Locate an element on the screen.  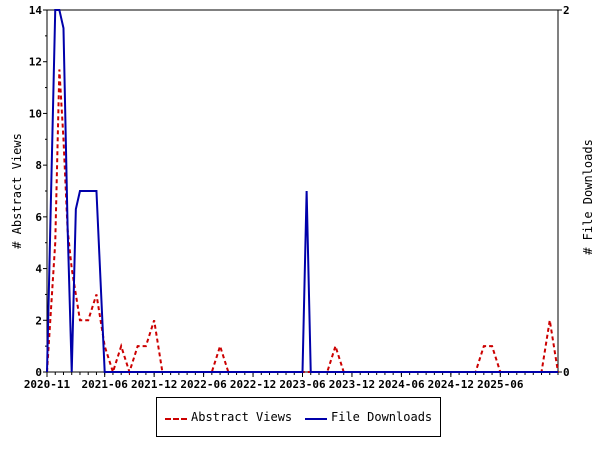
left-tick-label: 6 is located at coordinates (38, 217).